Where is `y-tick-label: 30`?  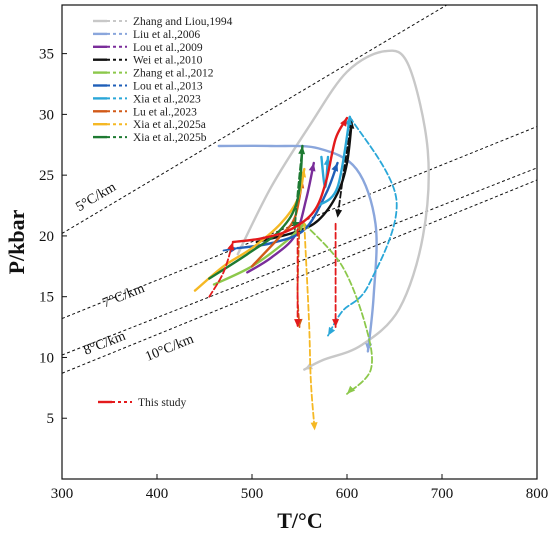 y-tick-label: 30 is located at coordinates (46, 115).